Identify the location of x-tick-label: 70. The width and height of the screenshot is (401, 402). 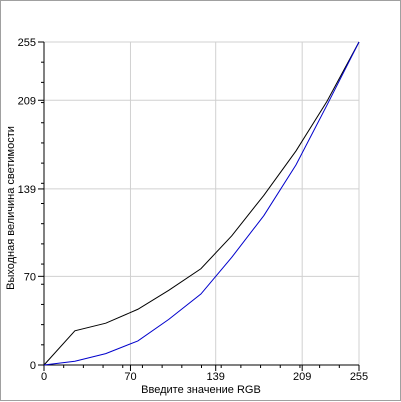
(130, 377).